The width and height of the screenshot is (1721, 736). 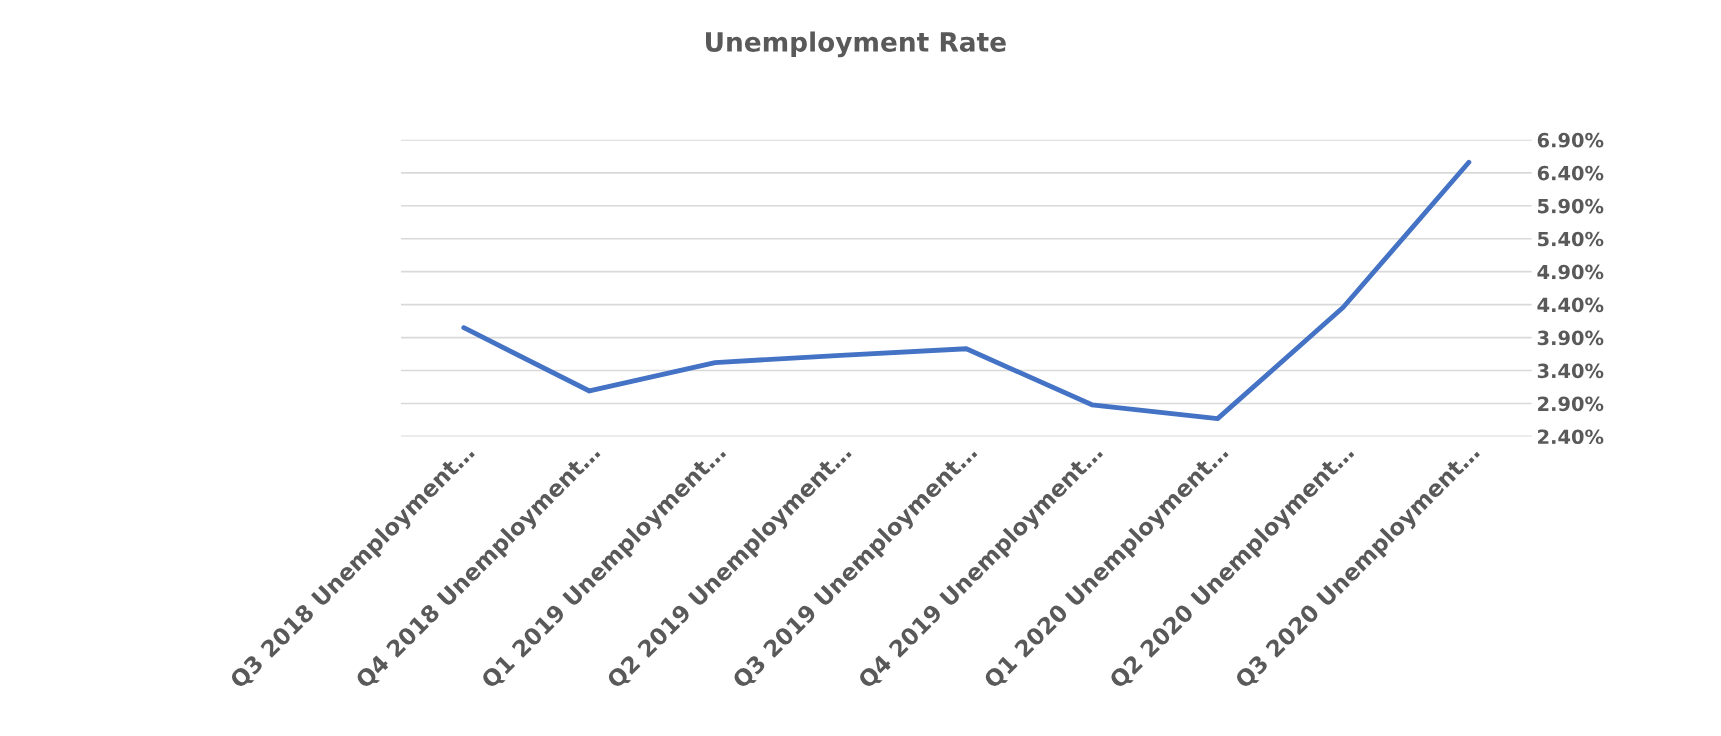 I want to click on chart-title: Unemployment Rate, so click(x=856, y=44).